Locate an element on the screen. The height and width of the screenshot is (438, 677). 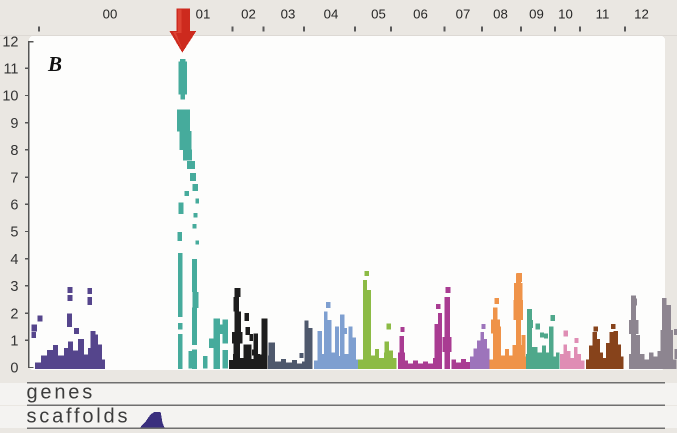
svg-text: 02 is located at coordinates (248, 14).